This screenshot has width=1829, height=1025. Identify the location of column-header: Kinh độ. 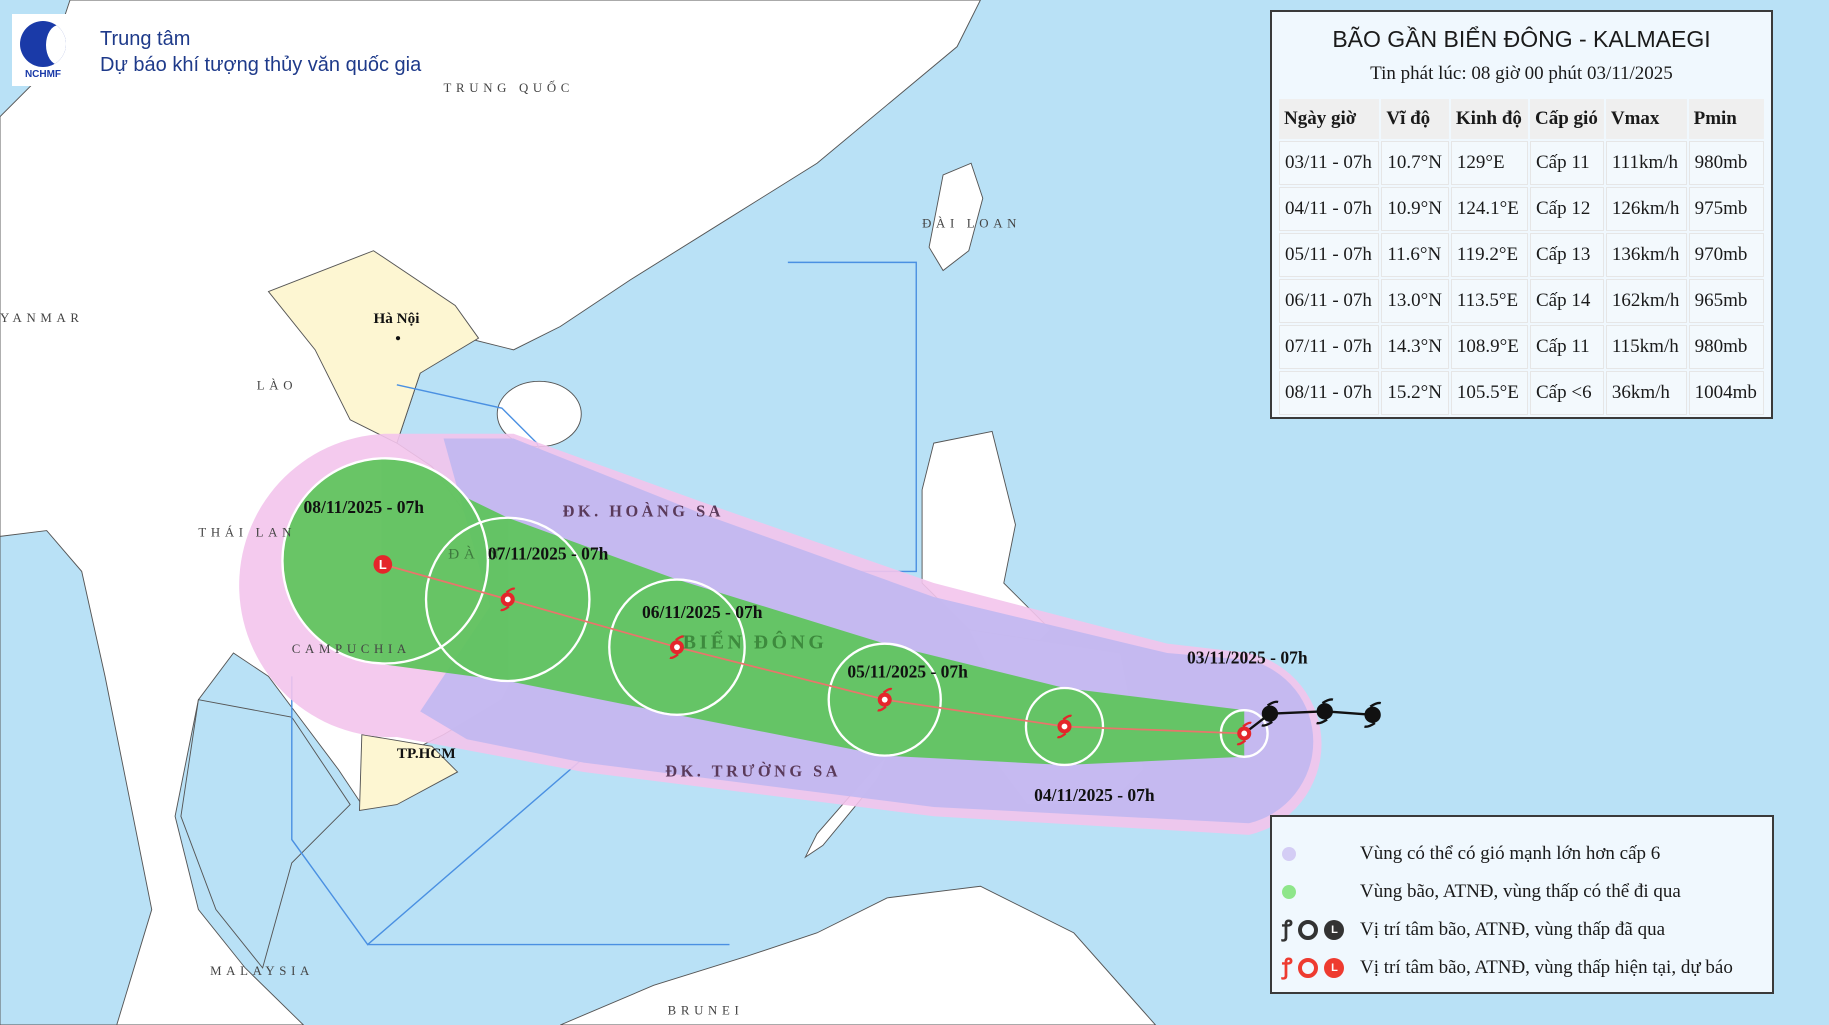
(1489, 119).